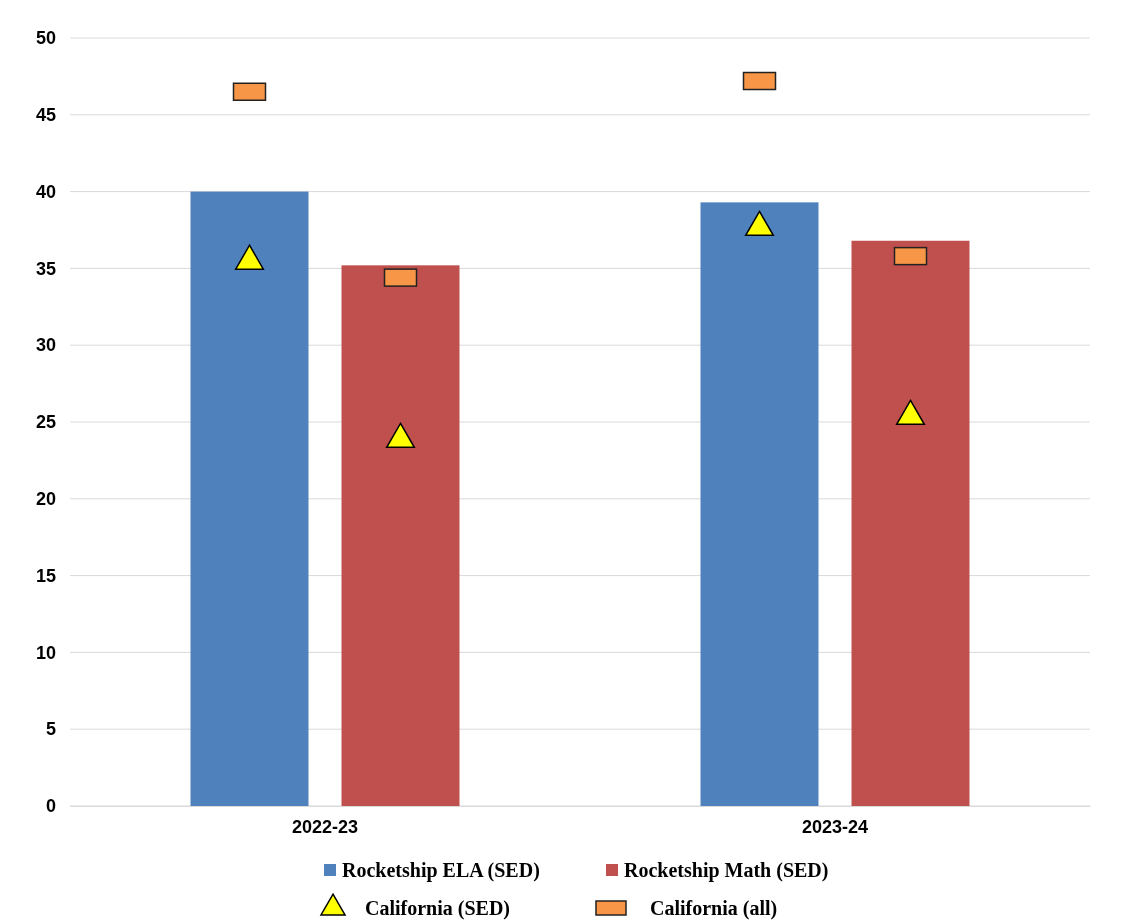 The image size is (1146, 921). I want to click on legend-label: California (SED), so click(437, 908).